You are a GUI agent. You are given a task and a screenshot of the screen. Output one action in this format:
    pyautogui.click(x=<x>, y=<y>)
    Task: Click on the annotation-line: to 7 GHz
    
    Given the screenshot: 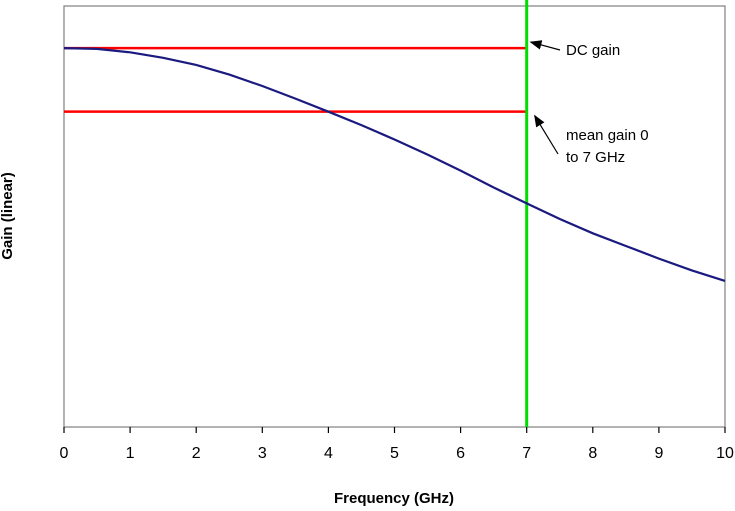 What is the action you would take?
    pyautogui.click(x=595, y=157)
    